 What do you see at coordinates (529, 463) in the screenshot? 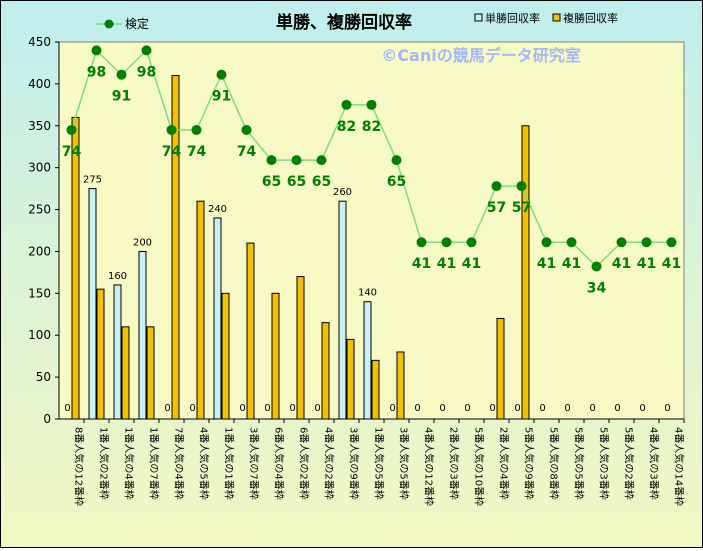
I see `x-tick-label: 5番人気の9番枠` at bounding box center [529, 463].